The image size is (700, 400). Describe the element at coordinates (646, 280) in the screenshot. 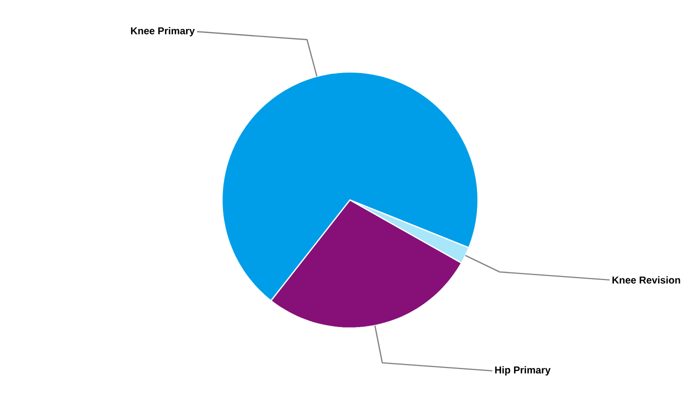

I see `slice-label: Knee Revision` at that location.